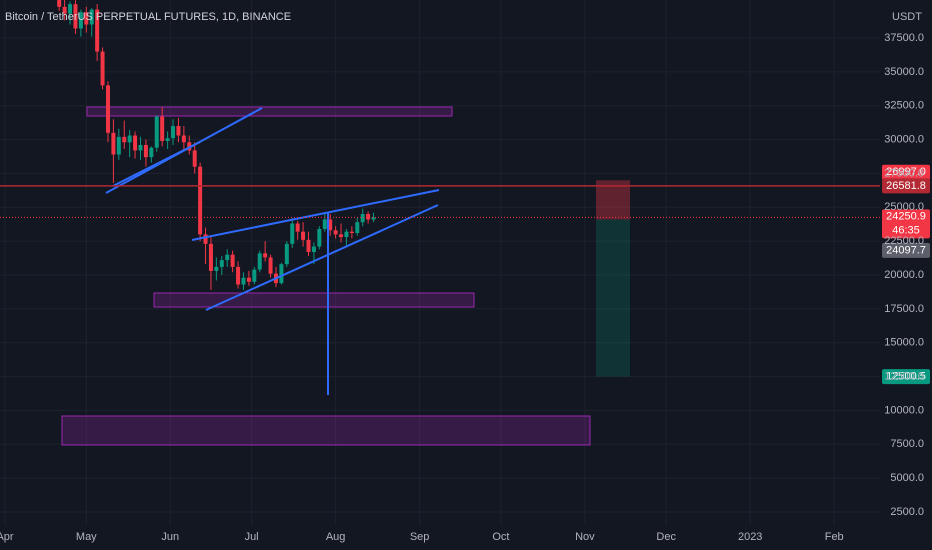 The image size is (932, 550). Describe the element at coordinates (907, 478) in the screenshot. I see `y-tick-label: 5000.0` at that location.